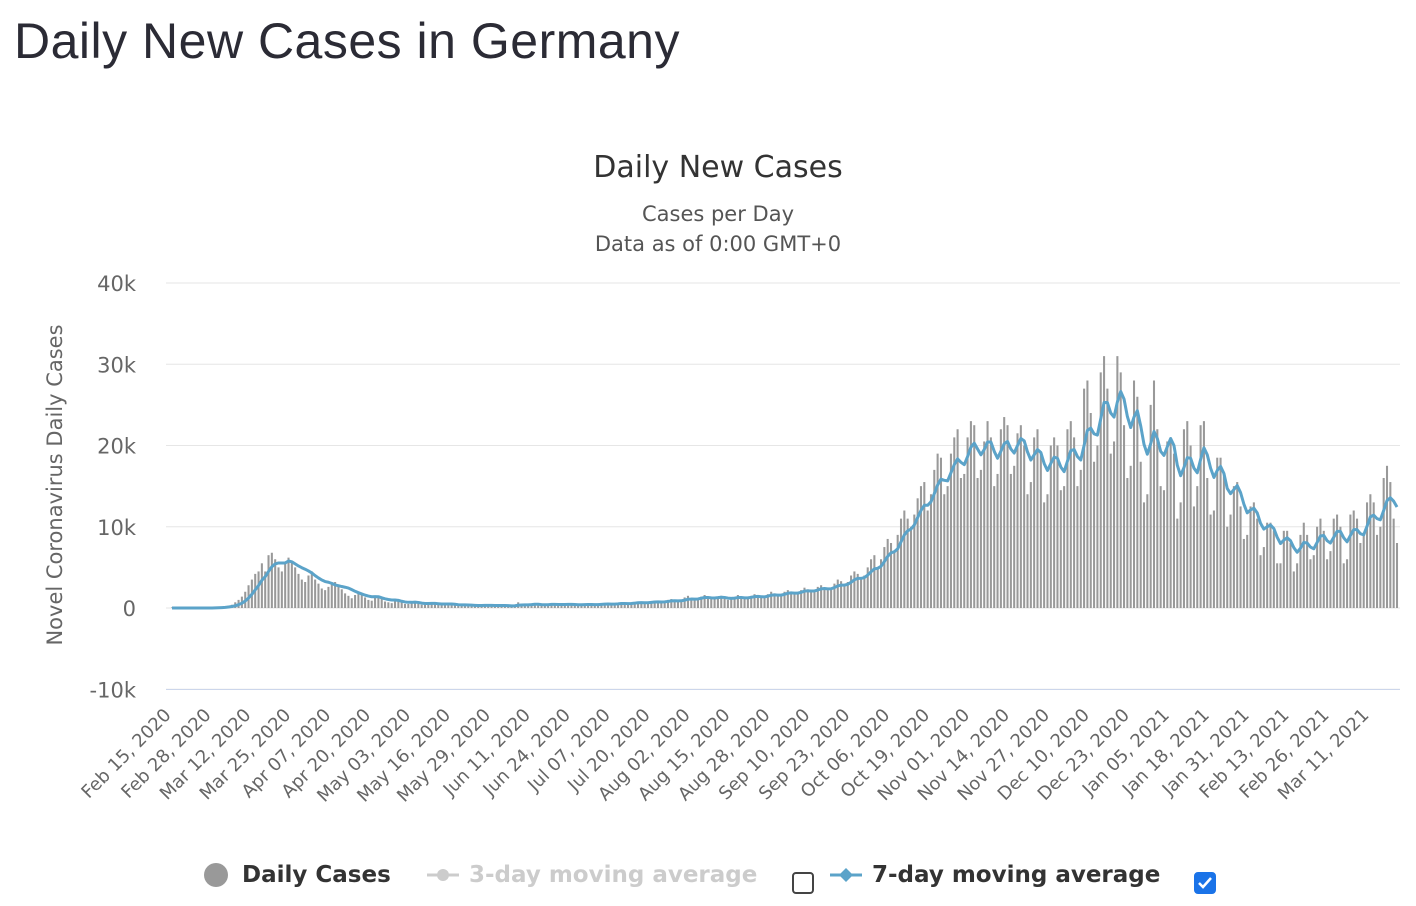 The width and height of the screenshot is (1416, 906). What do you see at coordinates (1205, 883) in the screenshot?
I see `checkbox-7day-average` at bounding box center [1205, 883].